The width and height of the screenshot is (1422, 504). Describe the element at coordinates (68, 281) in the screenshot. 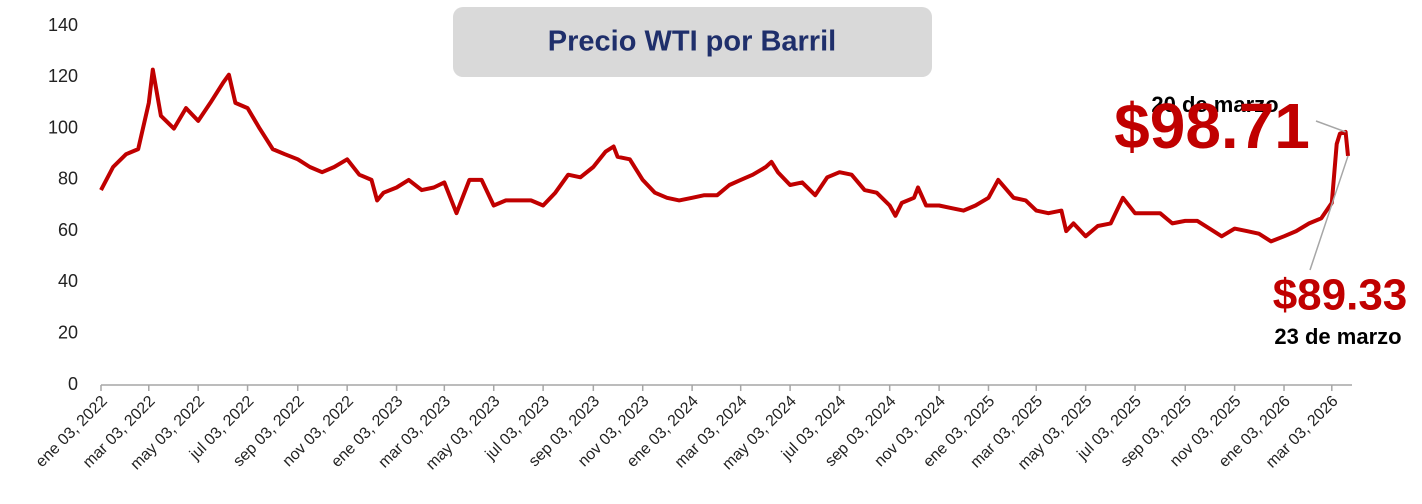

I see `y-tick-label: 40` at that location.